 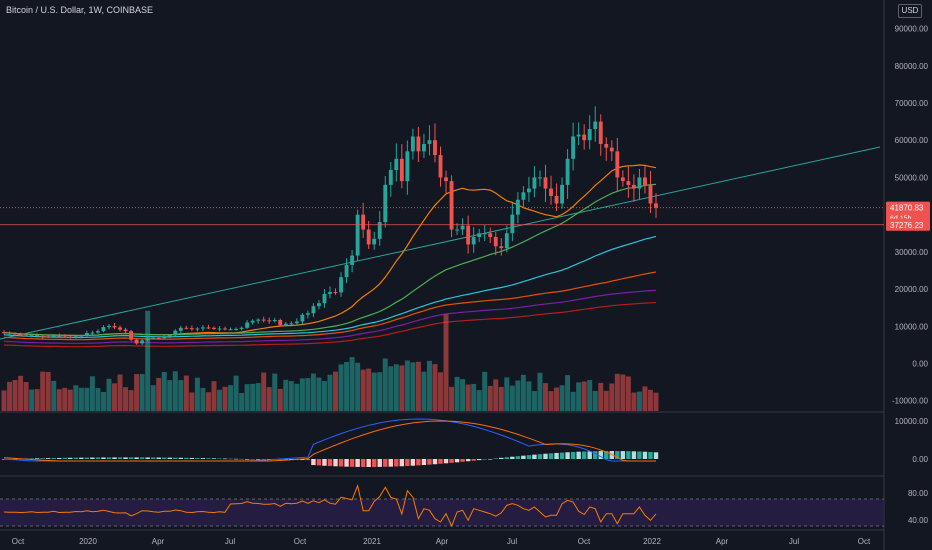 I want to click on y-tick-label: 90000.00, so click(x=912, y=29).